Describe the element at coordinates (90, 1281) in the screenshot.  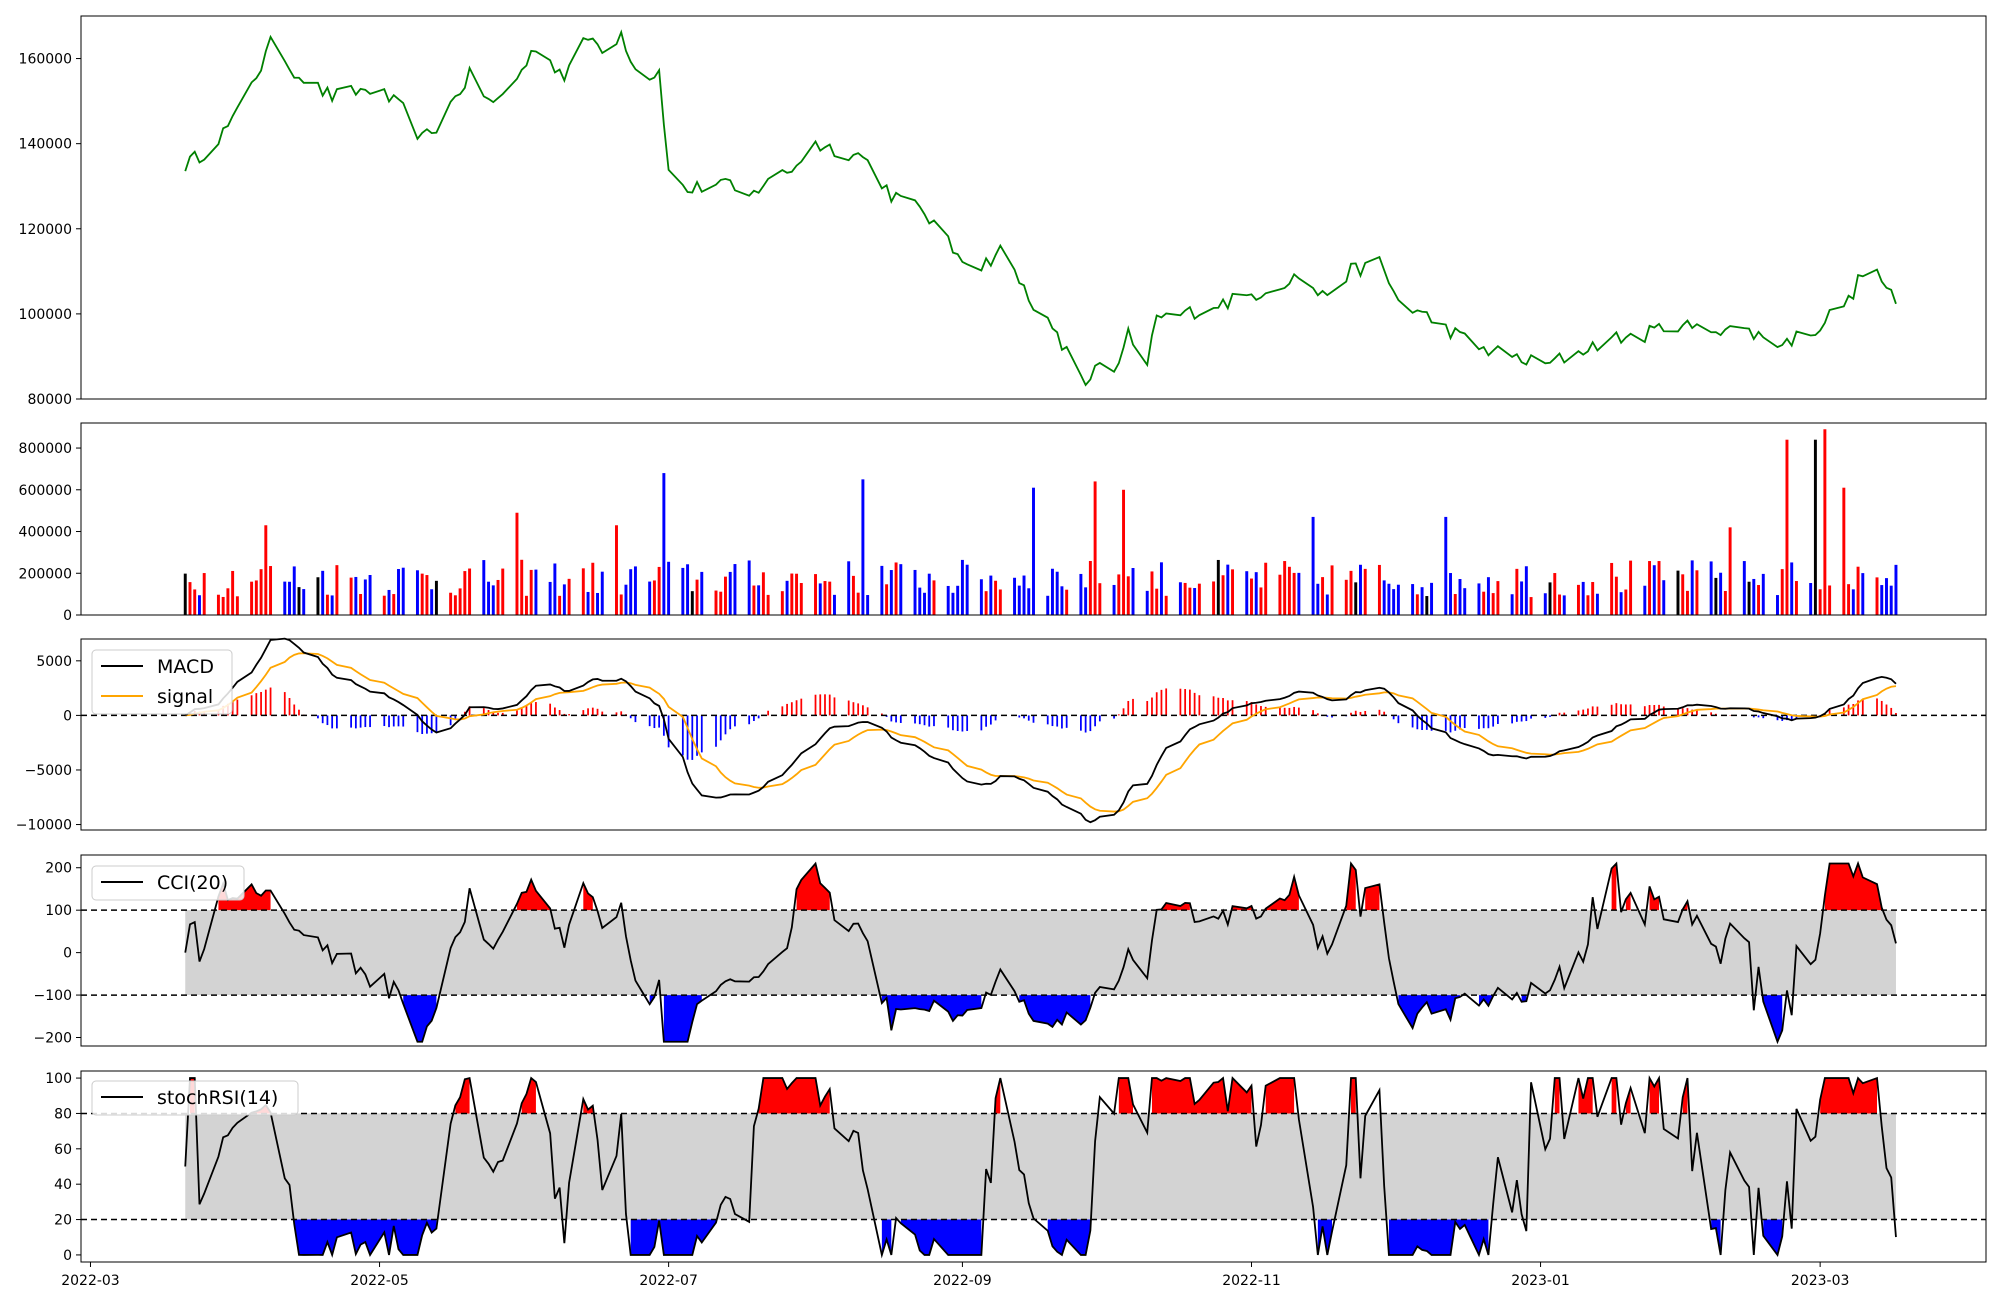
I see `x-tick-label: 2022-03` at that location.